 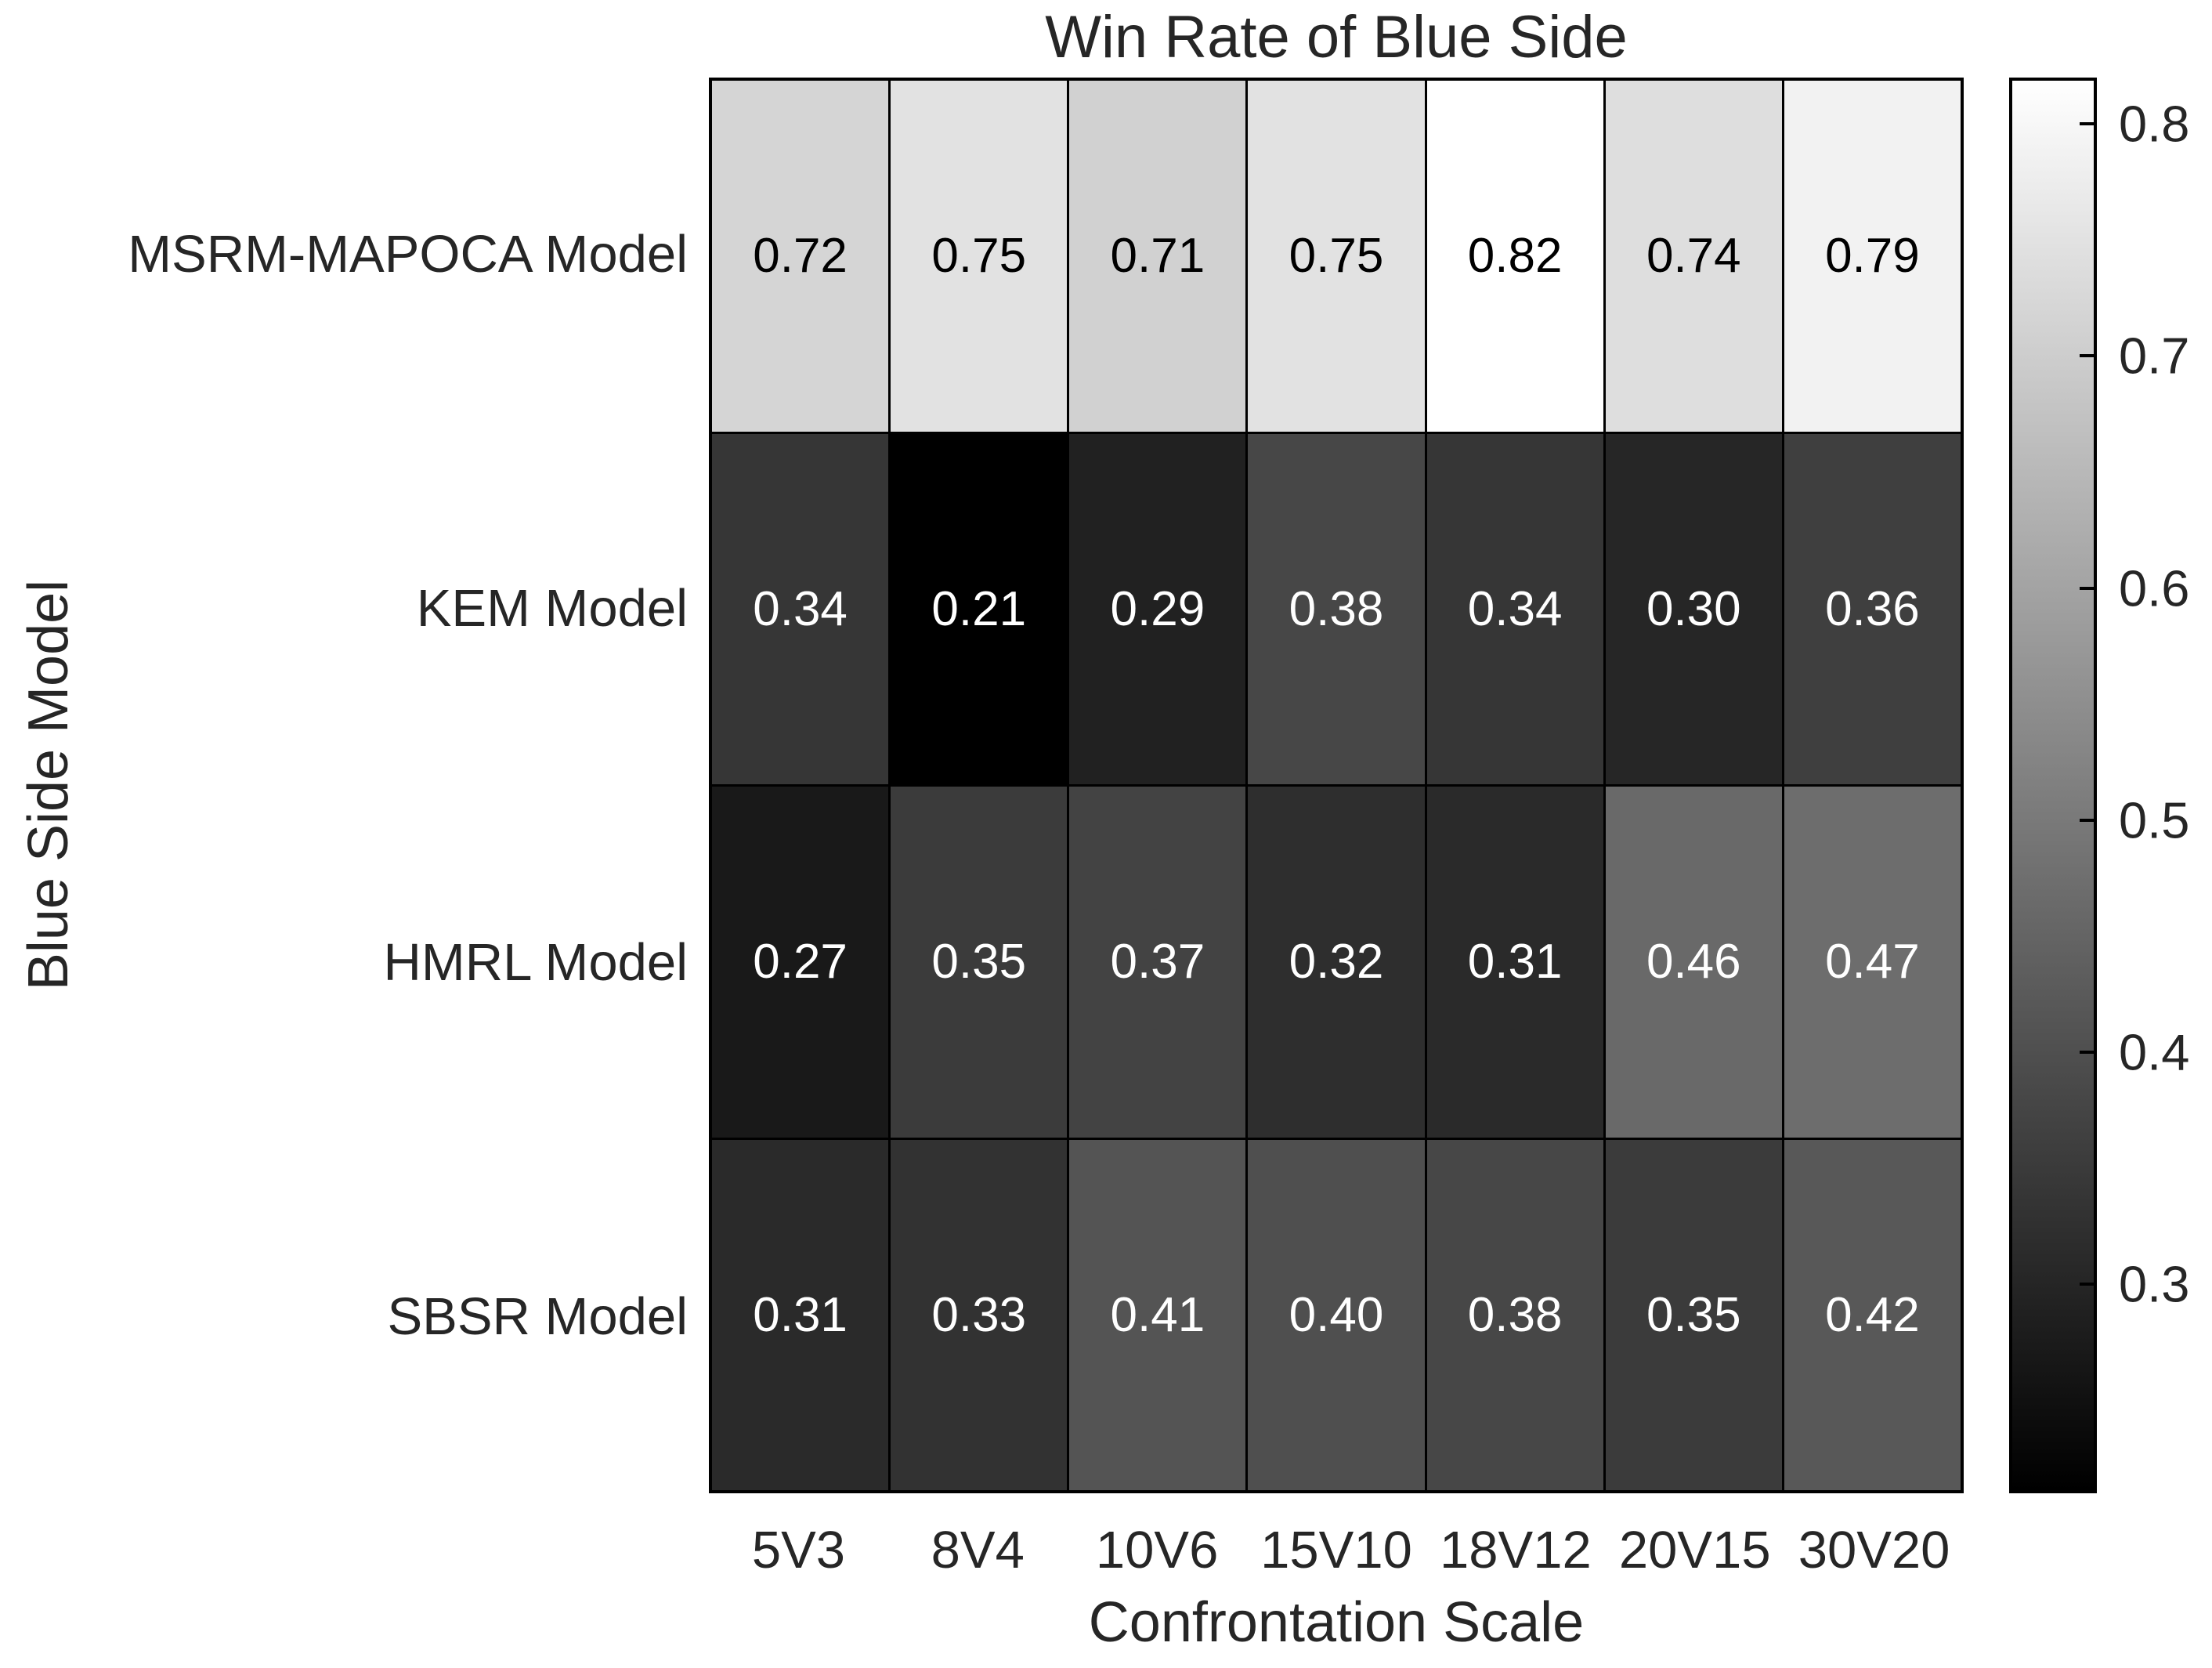 What do you see at coordinates (2053, 785) in the screenshot?
I see `colorbar-gradient` at bounding box center [2053, 785].